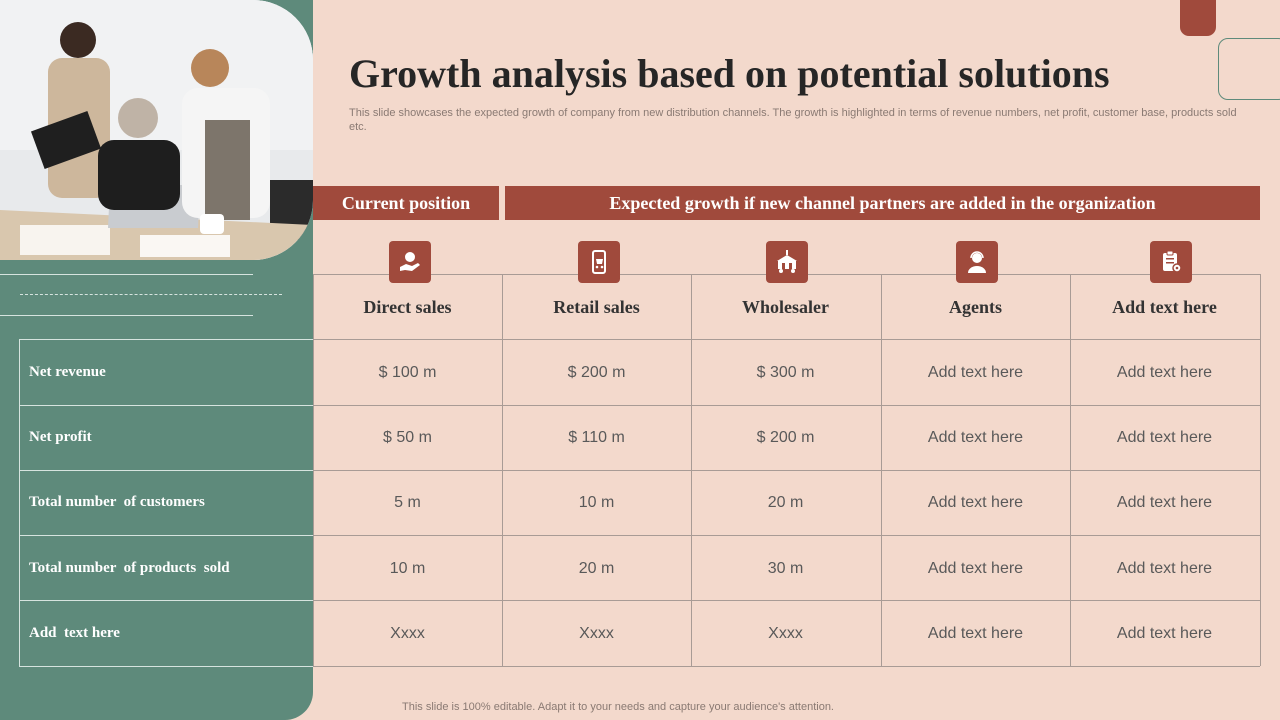 Image resolution: width=1280 pixels, height=720 pixels. Describe the element at coordinates (785, 568) in the screenshot. I see `table-cell: 30 m` at that location.